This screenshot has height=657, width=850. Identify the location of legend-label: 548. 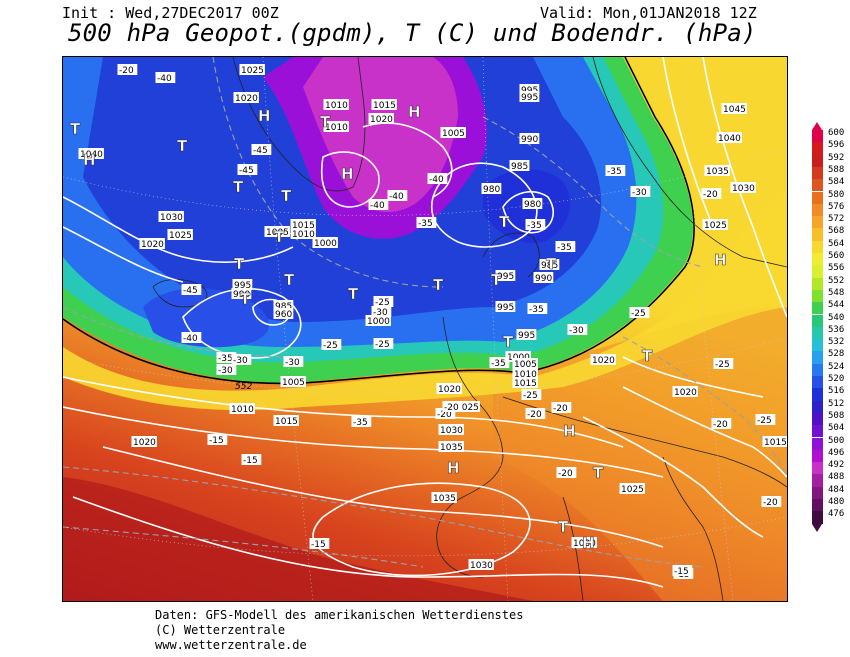
(836, 292).